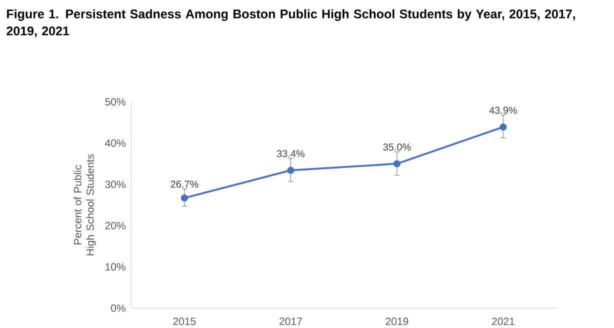 Image resolution: width=614 pixels, height=328 pixels. Describe the element at coordinates (118, 308) in the screenshot. I see `y-tick-label: 0%` at that location.